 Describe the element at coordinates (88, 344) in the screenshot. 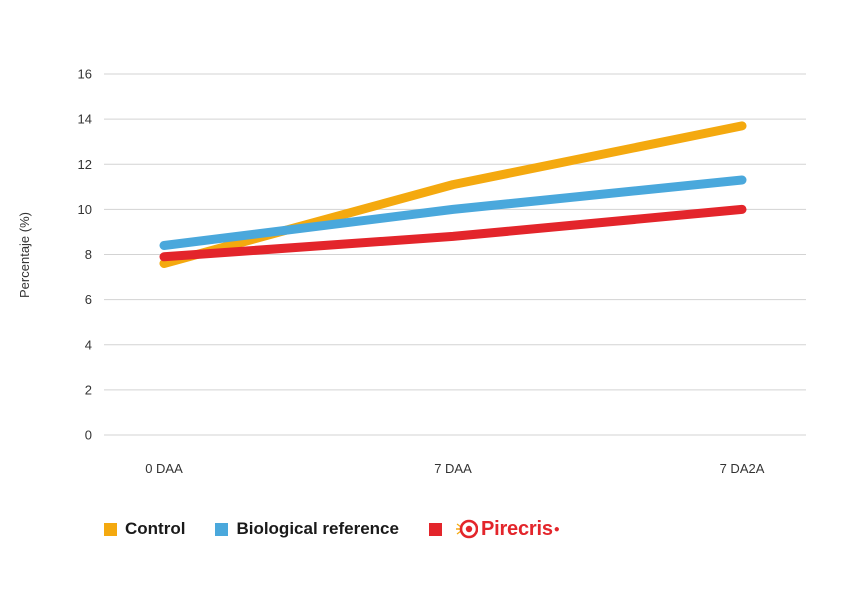

I see `y-tick-label: 4` at that location.